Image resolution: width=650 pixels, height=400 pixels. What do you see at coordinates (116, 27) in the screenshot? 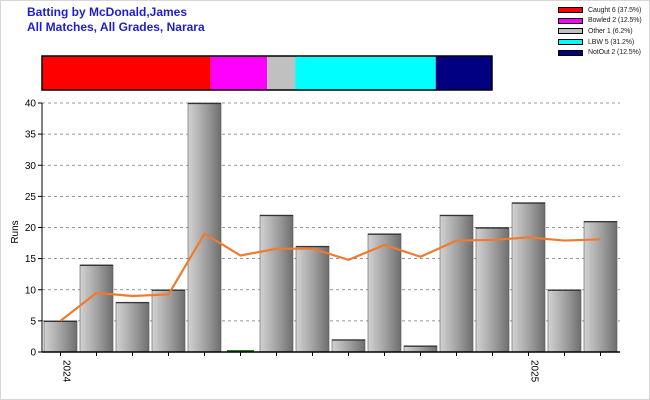
I see `chart-subtitle: All Matches, All Grades, Narara` at bounding box center [116, 27].